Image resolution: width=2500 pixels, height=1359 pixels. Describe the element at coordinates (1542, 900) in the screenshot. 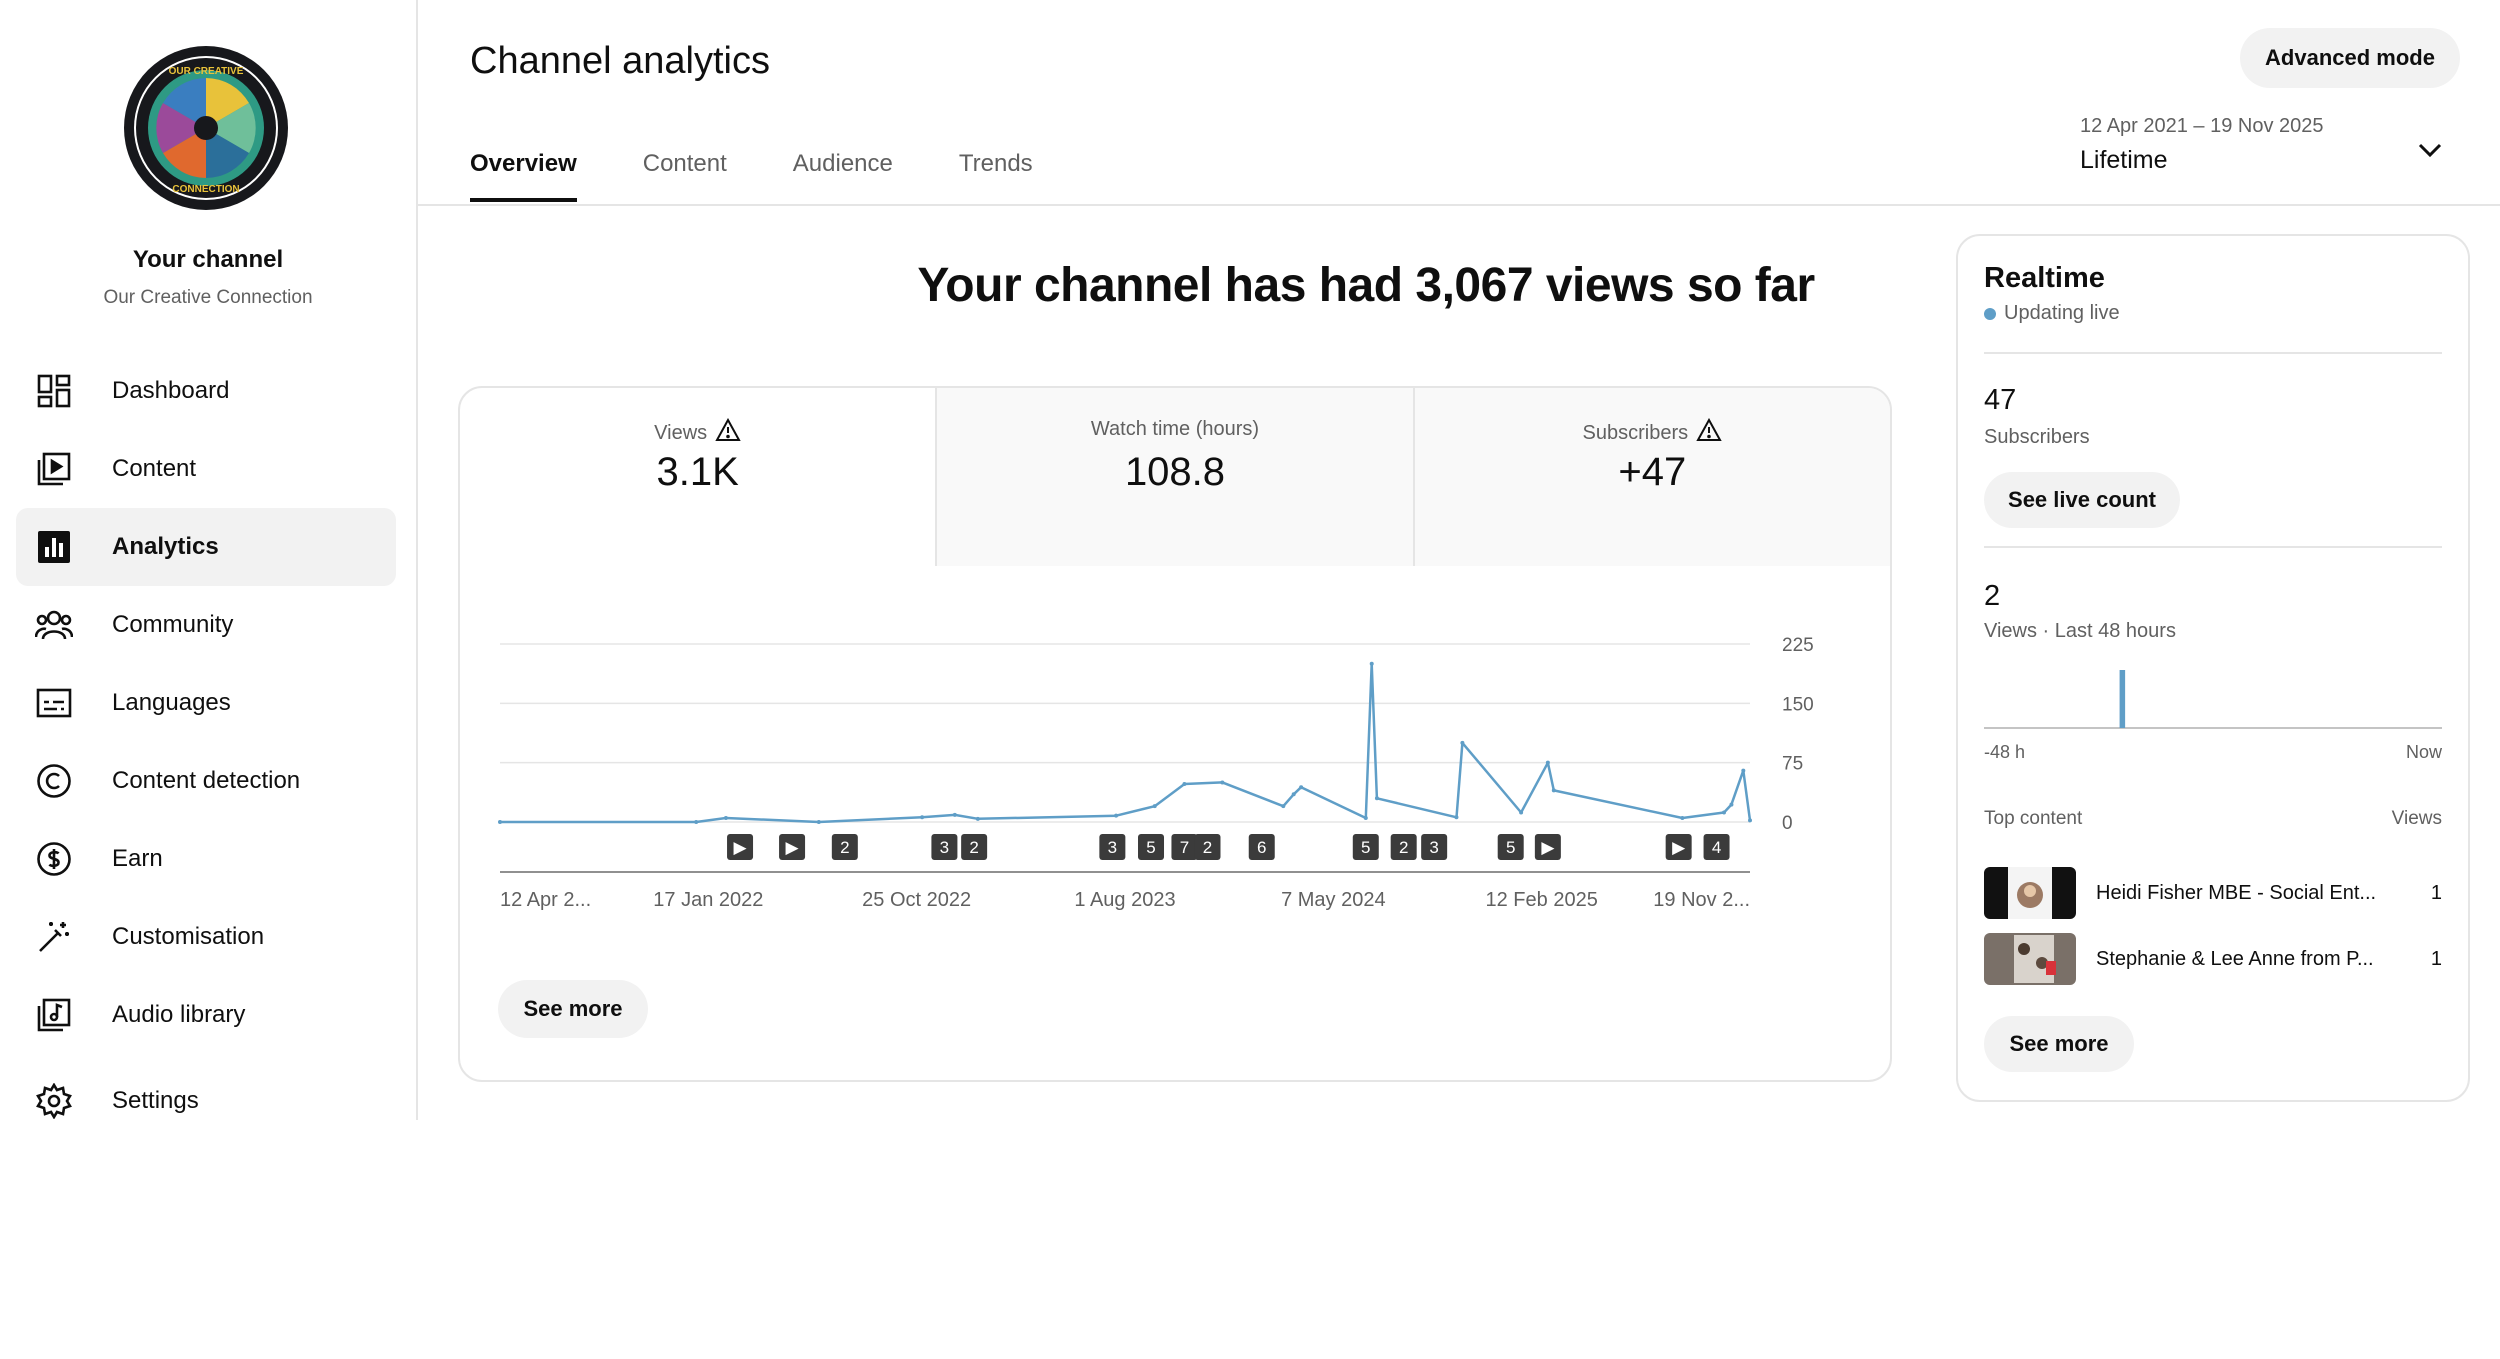

I see `x-tick-label: 12 Feb 2025` at that location.